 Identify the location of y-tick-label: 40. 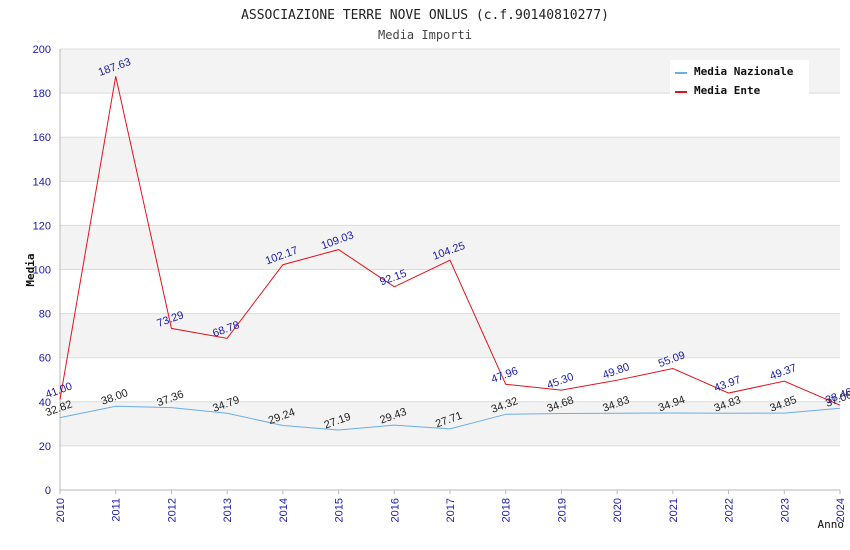
(45, 403).